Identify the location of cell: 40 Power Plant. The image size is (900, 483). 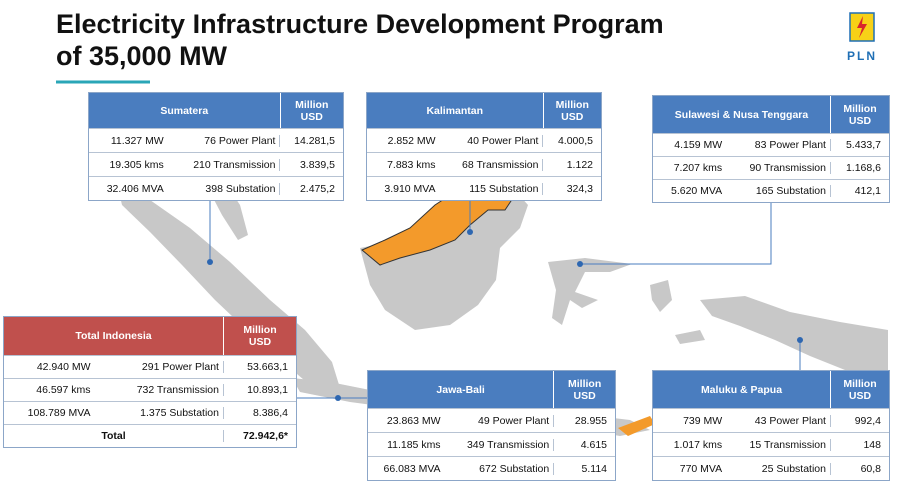
(503, 140).